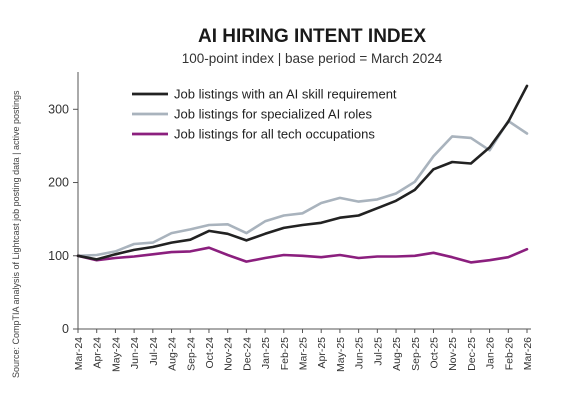 This screenshot has width=565, height=405. What do you see at coordinates (58, 256) in the screenshot?
I see `y-tick-label: 100` at bounding box center [58, 256].